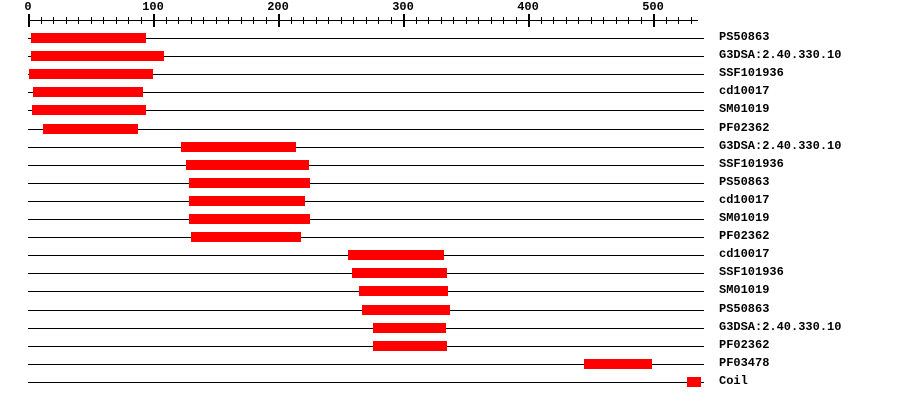 This screenshot has width=900, height=400. Describe the element at coordinates (744, 363) in the screenshot. I see `row-label: PF03478` at that location.